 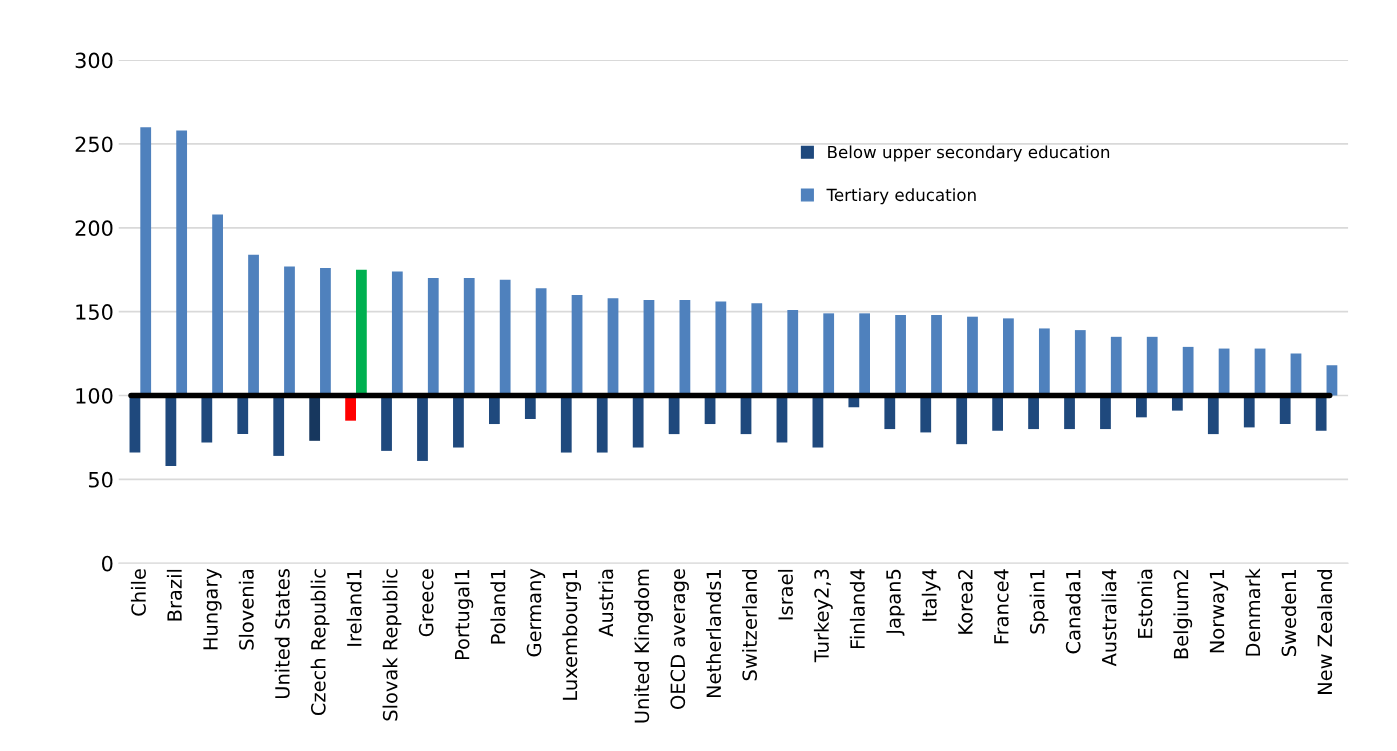 I want to click on y-tick-label: 250, so click(x=94, y=144).